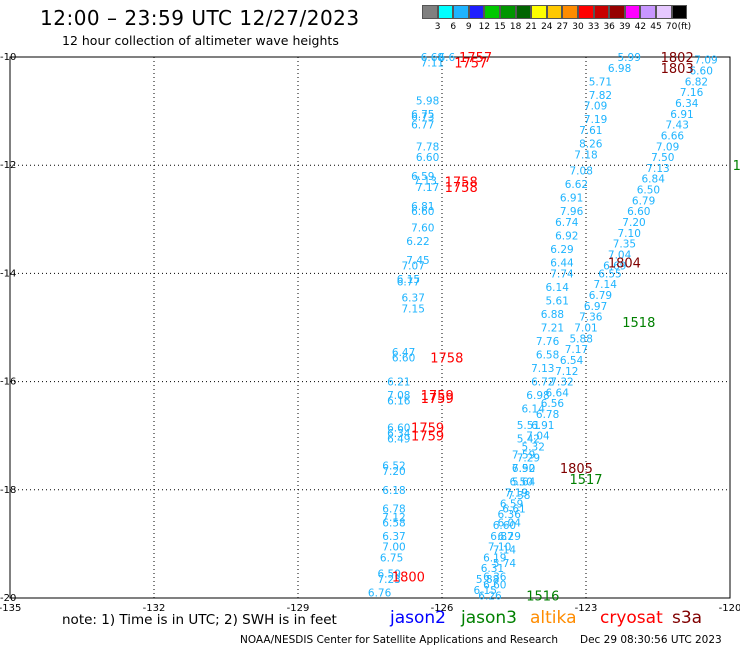 The width and height of the screenshot is (740, 650). What do you see at coordinates (677, 58) in the screenshot?
I see `pass-time-label: 1802` at bounding box center [677, 58].